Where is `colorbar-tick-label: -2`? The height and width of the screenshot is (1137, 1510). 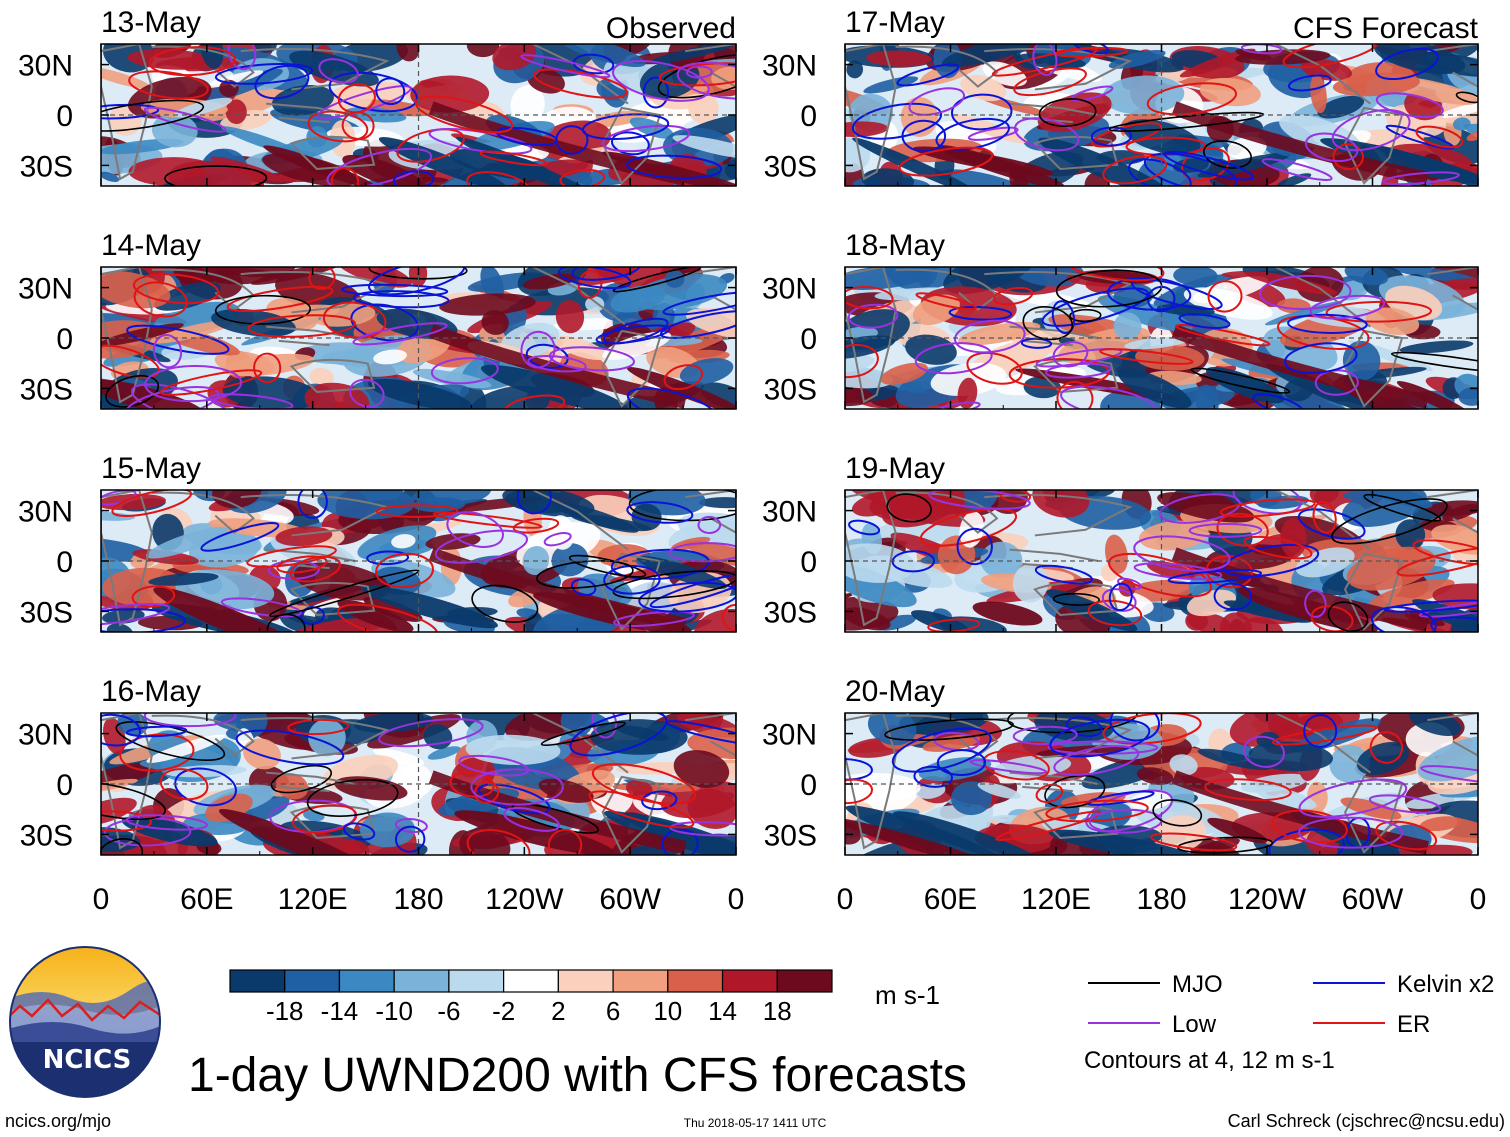
colorbar-tick-label: -2 is located at coordinates (503, 1011).